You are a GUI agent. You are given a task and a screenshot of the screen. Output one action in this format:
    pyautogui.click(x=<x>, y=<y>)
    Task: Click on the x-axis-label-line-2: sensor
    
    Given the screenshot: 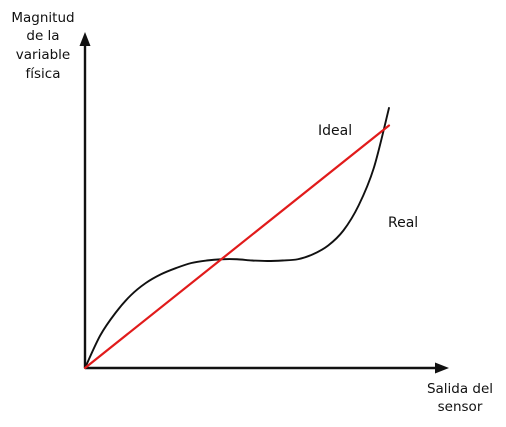 What is the action you would take?
    pyautogui.click(x=460, y=407)
    